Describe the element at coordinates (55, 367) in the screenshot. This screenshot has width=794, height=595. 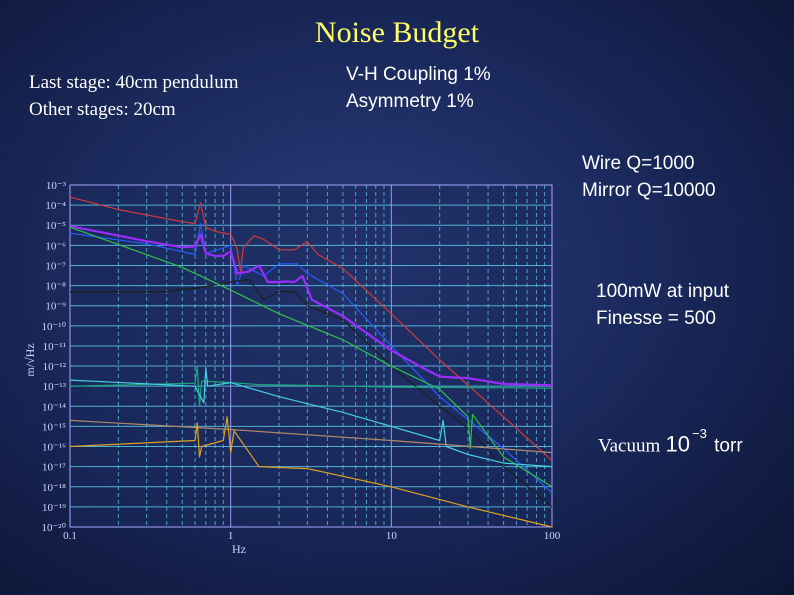
I see `y-tick-label: 10⁻¹²` at that location.